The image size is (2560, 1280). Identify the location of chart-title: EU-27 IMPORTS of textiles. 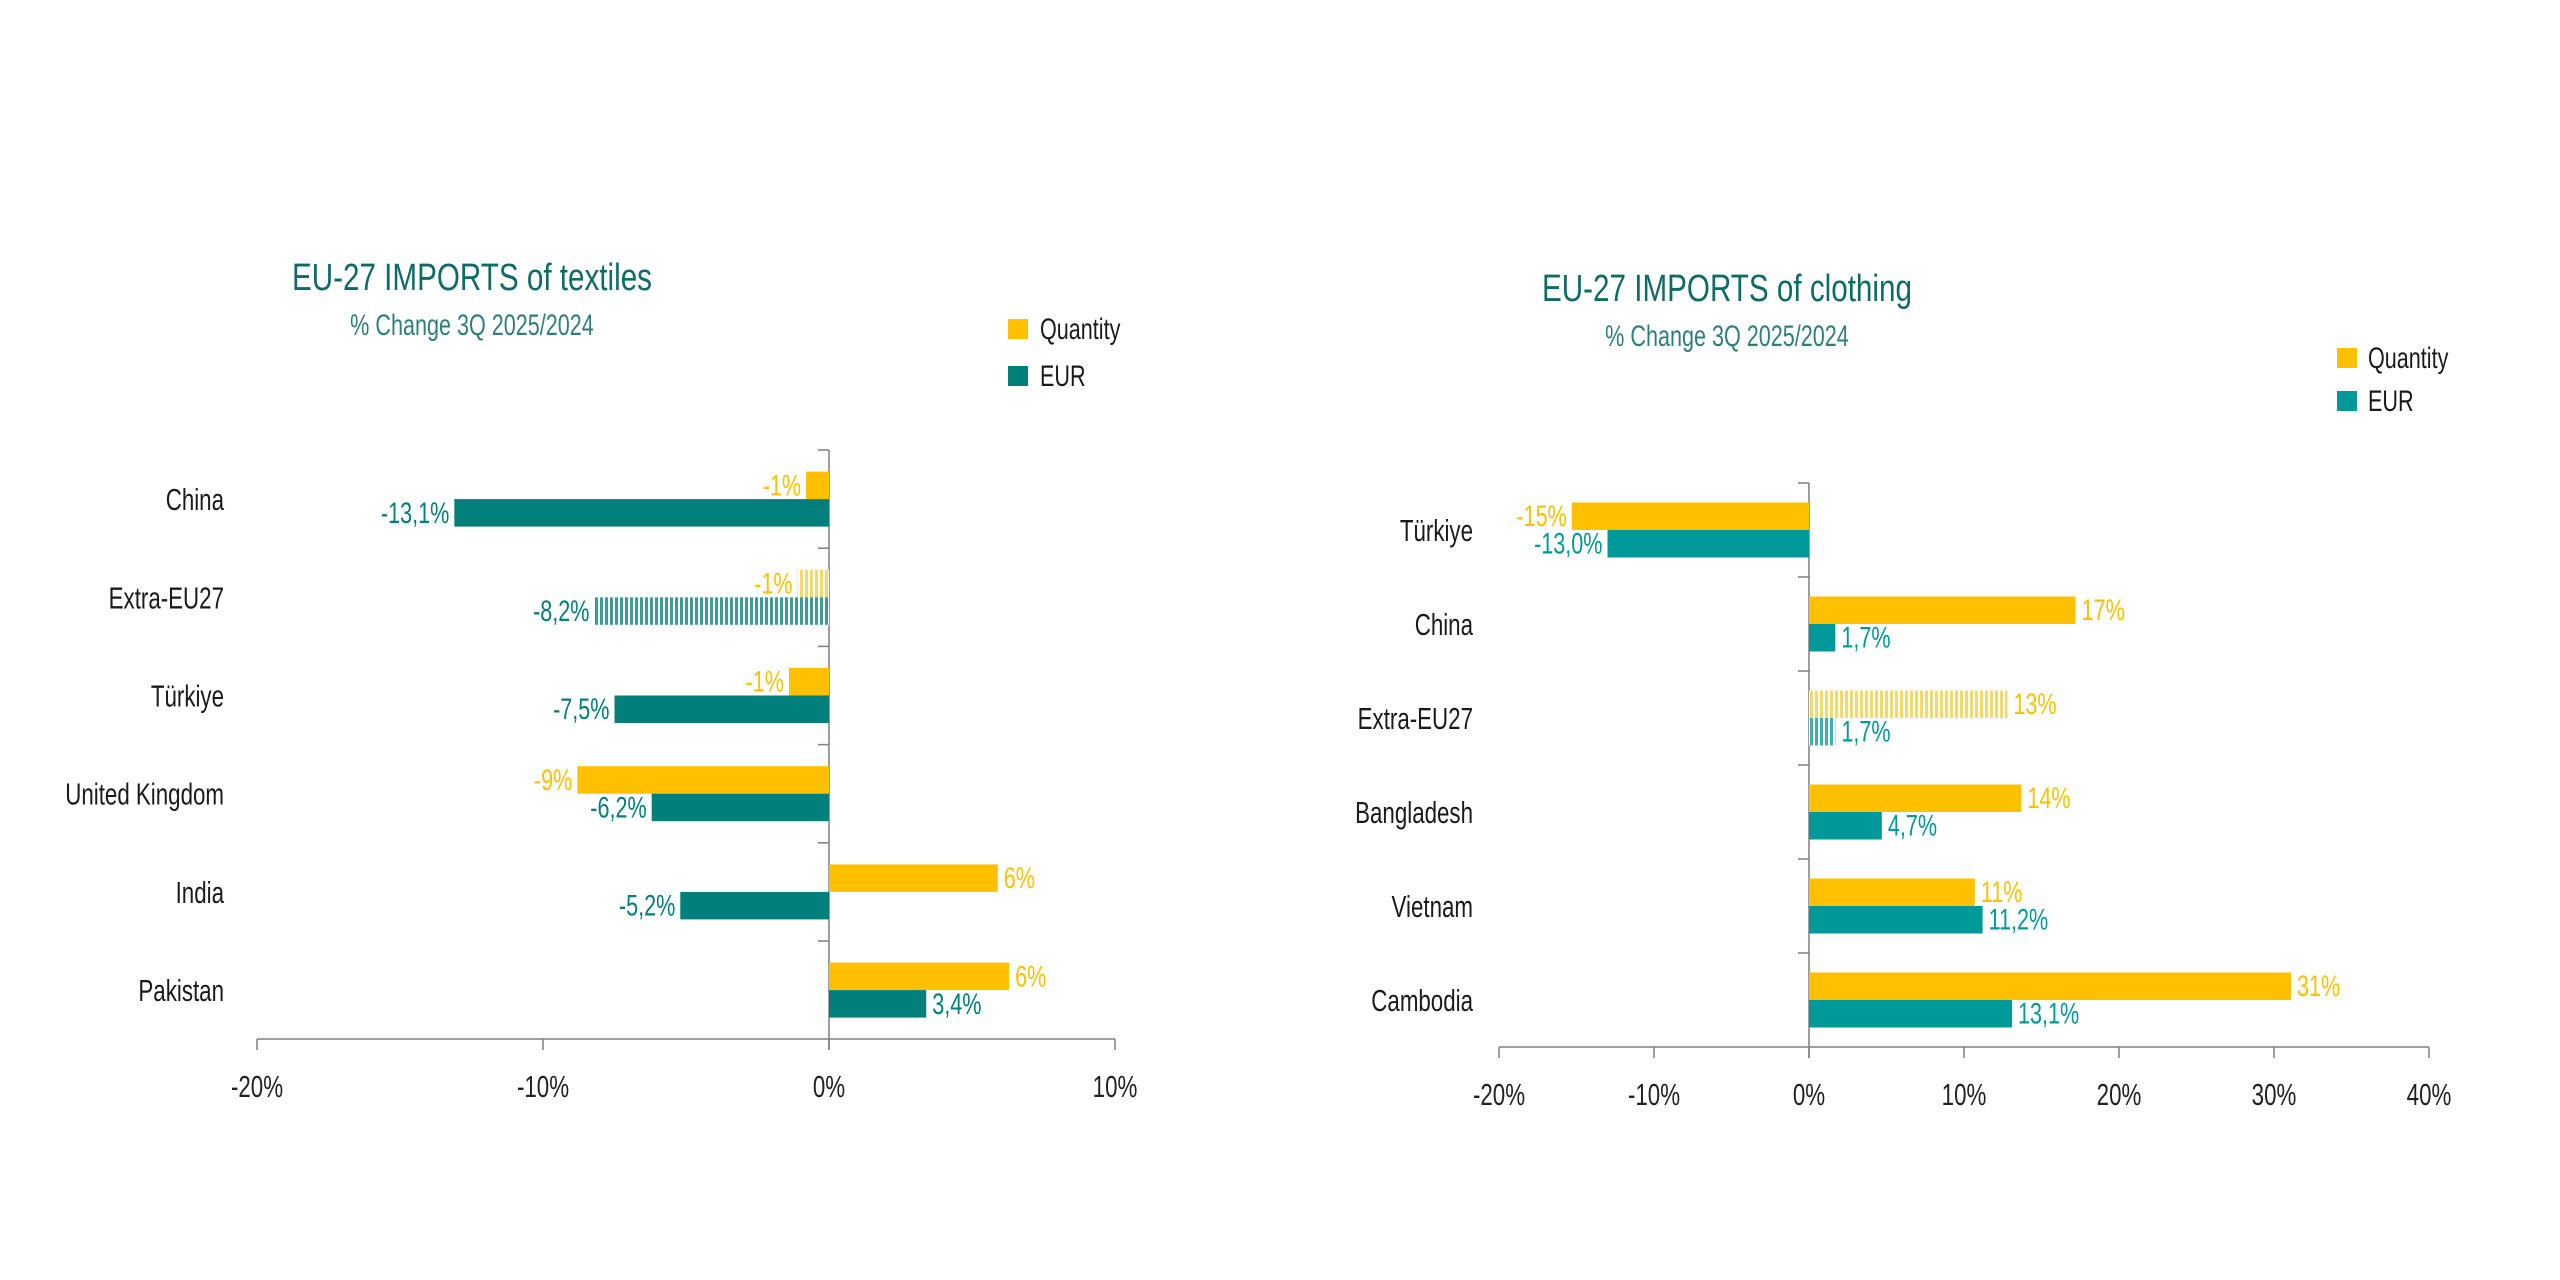
(472, 278).